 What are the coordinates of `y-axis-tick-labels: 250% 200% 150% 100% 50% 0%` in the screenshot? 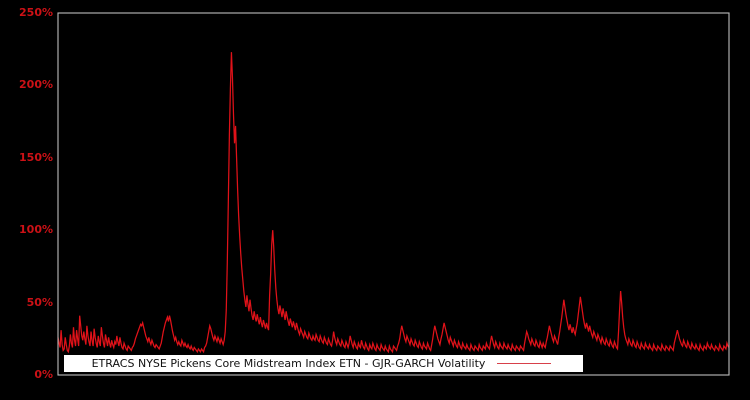 It's located at (26, 200).